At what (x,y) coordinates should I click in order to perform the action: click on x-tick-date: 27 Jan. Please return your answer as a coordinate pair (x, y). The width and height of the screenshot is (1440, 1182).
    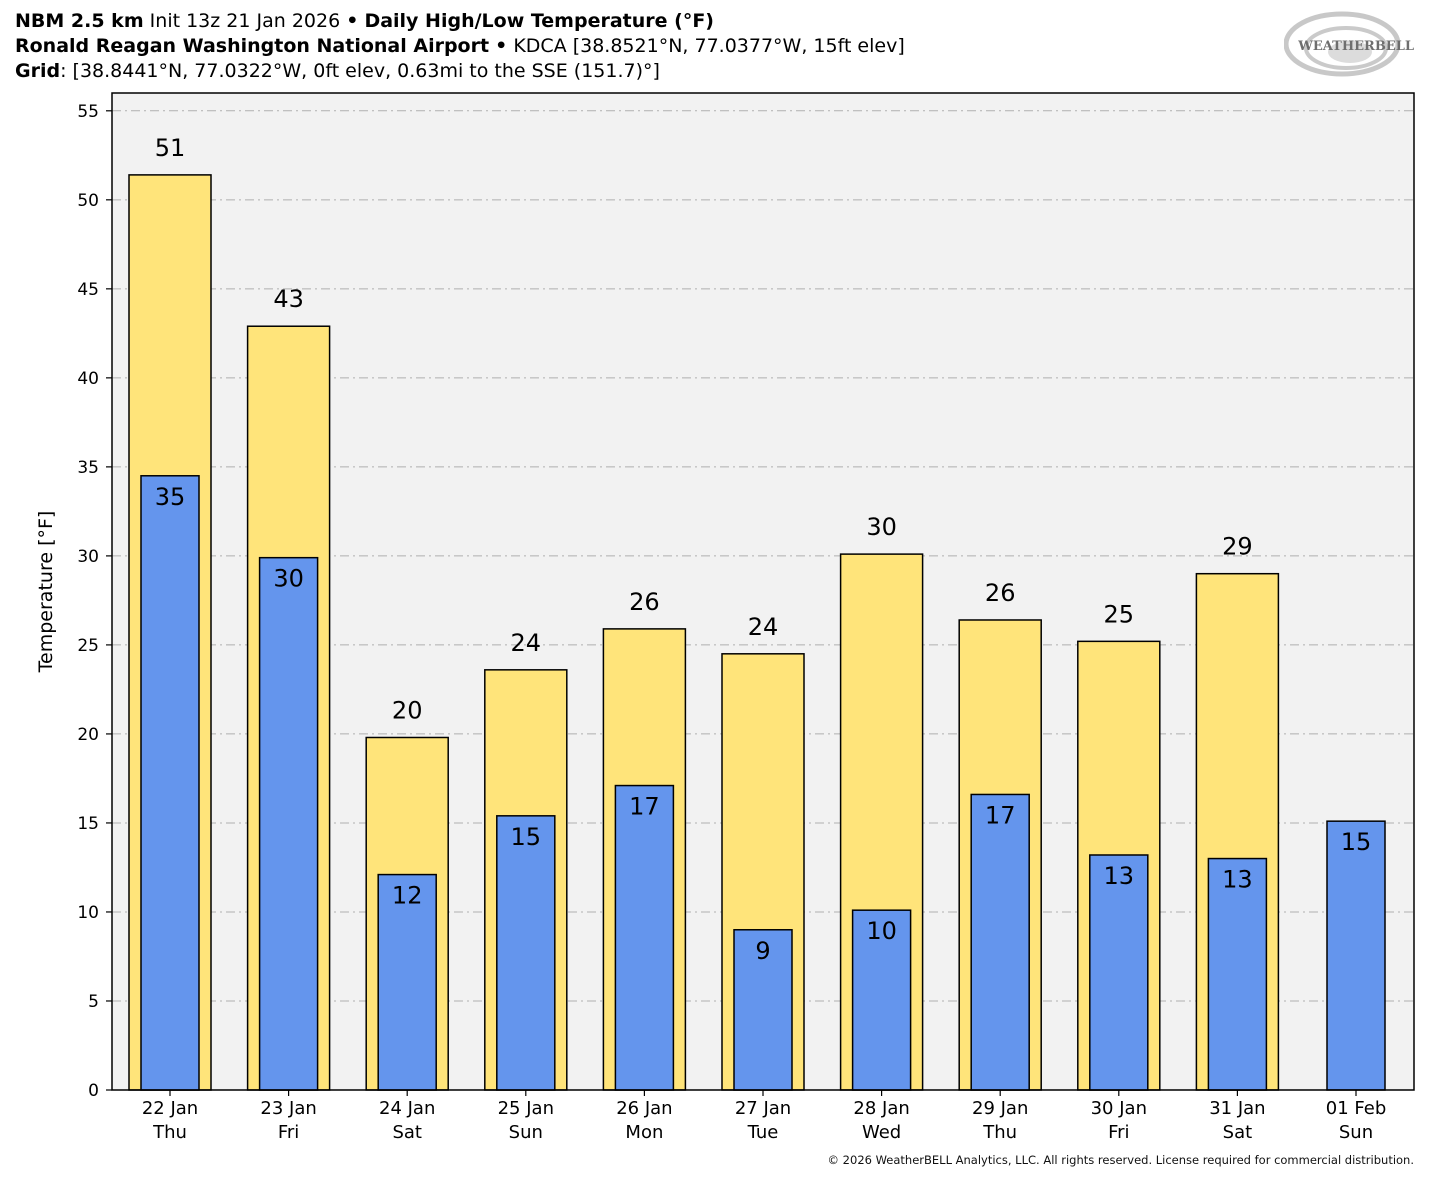
    Looking at the image, I should click on (763, 1108).